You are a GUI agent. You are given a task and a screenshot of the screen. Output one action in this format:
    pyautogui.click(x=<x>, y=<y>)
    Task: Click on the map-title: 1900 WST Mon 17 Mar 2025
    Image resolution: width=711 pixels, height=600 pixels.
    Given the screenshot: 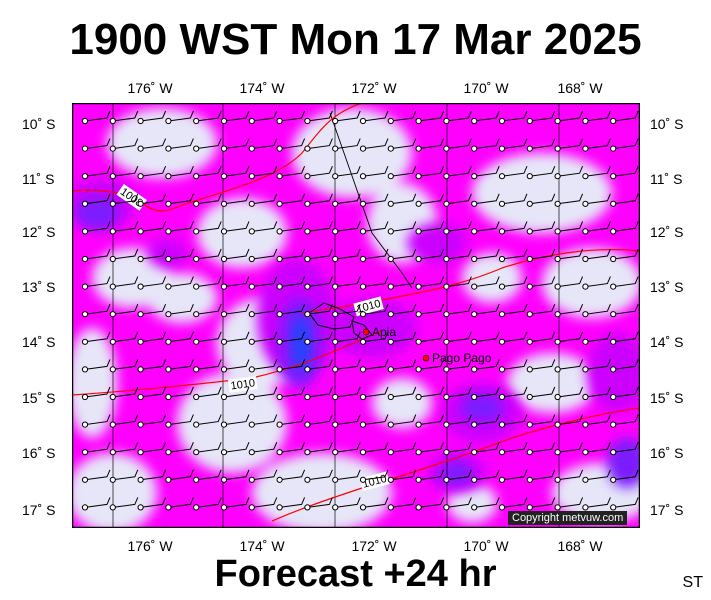 What is the action you would take?
    pyautogui.click(x=355, y=39)
    